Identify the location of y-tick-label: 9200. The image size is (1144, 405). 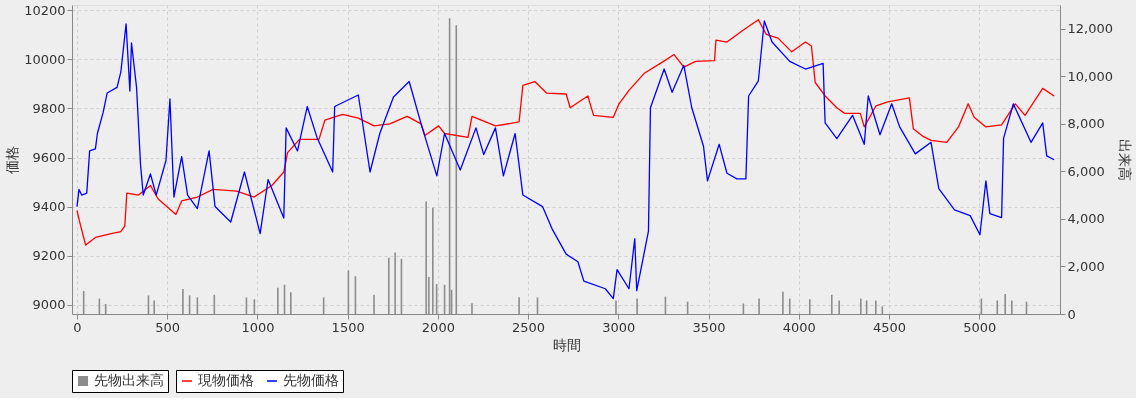
(49, 256).